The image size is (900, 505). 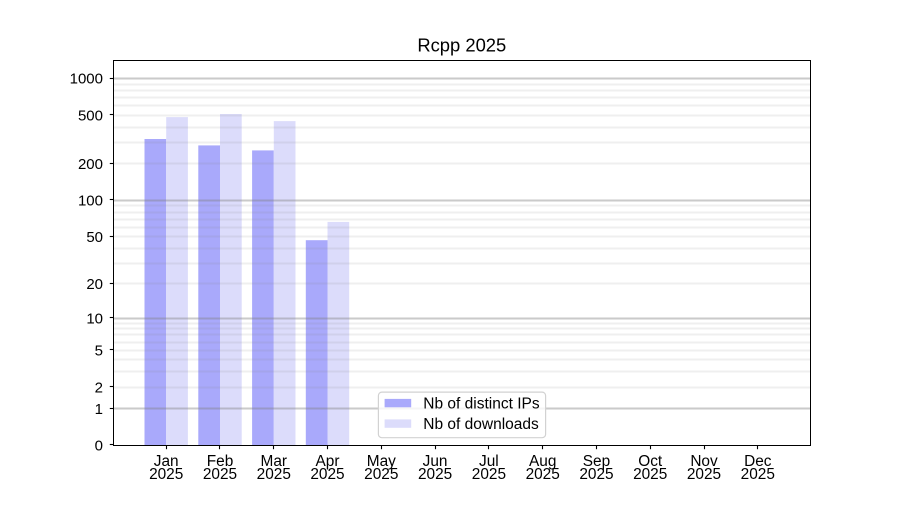 What do you see at coordinates (90, 164) in the screenshot?
I see `svg-text: 200` at bounding box center [90, 164].